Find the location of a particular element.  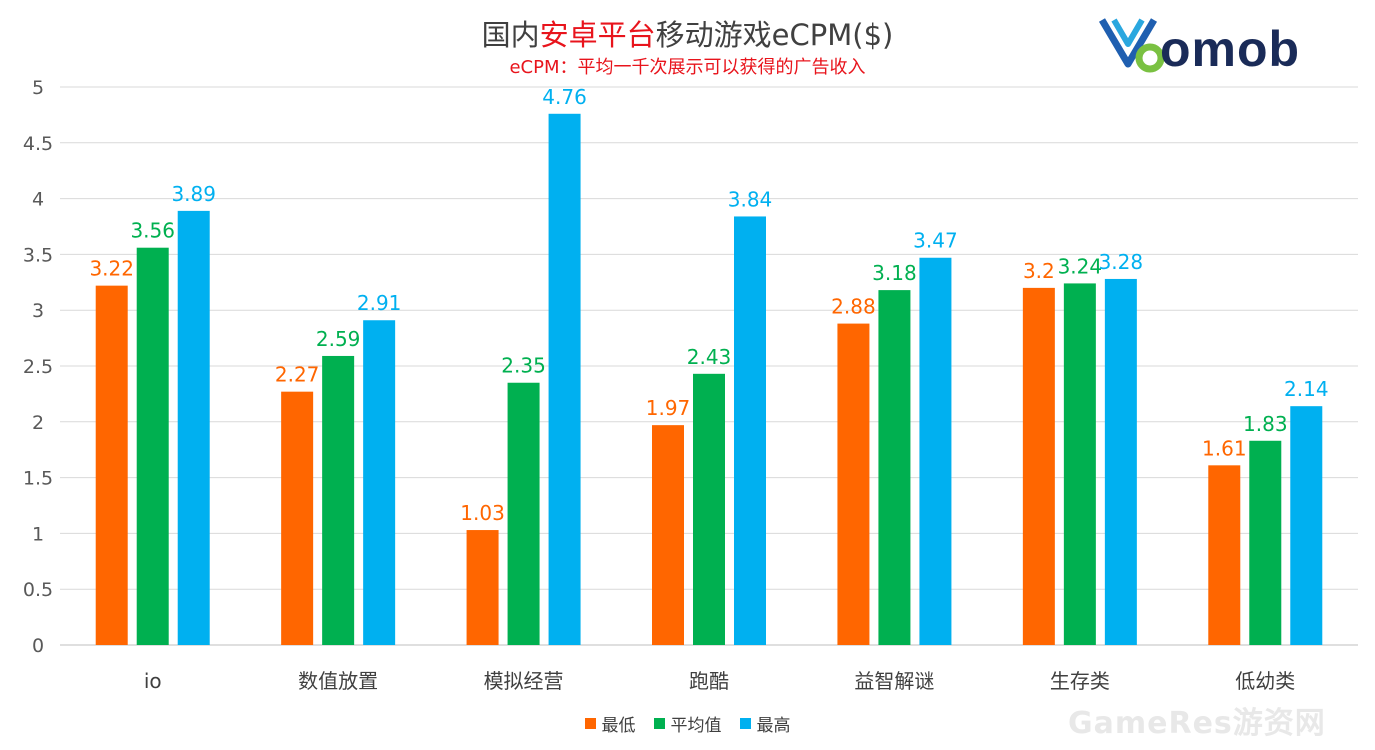

data-label-avg: 2.43 is located at coordinates (709, 357).